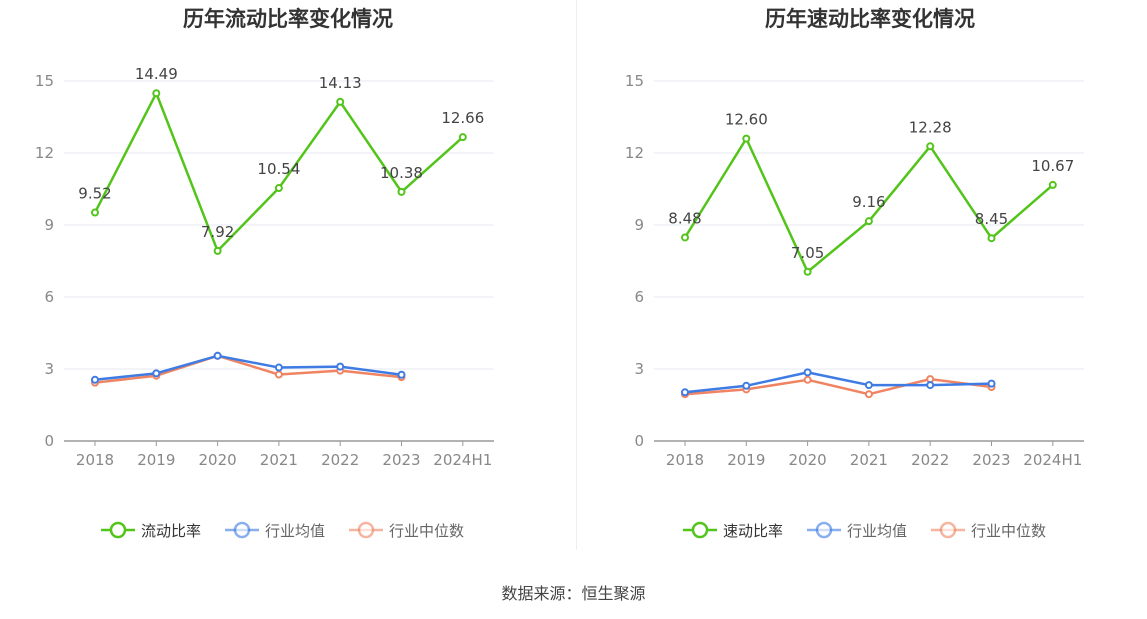 The width and height of the screenshot is (1147, 619). I want to click on legend-item: 速动比率, so click(733, 530).